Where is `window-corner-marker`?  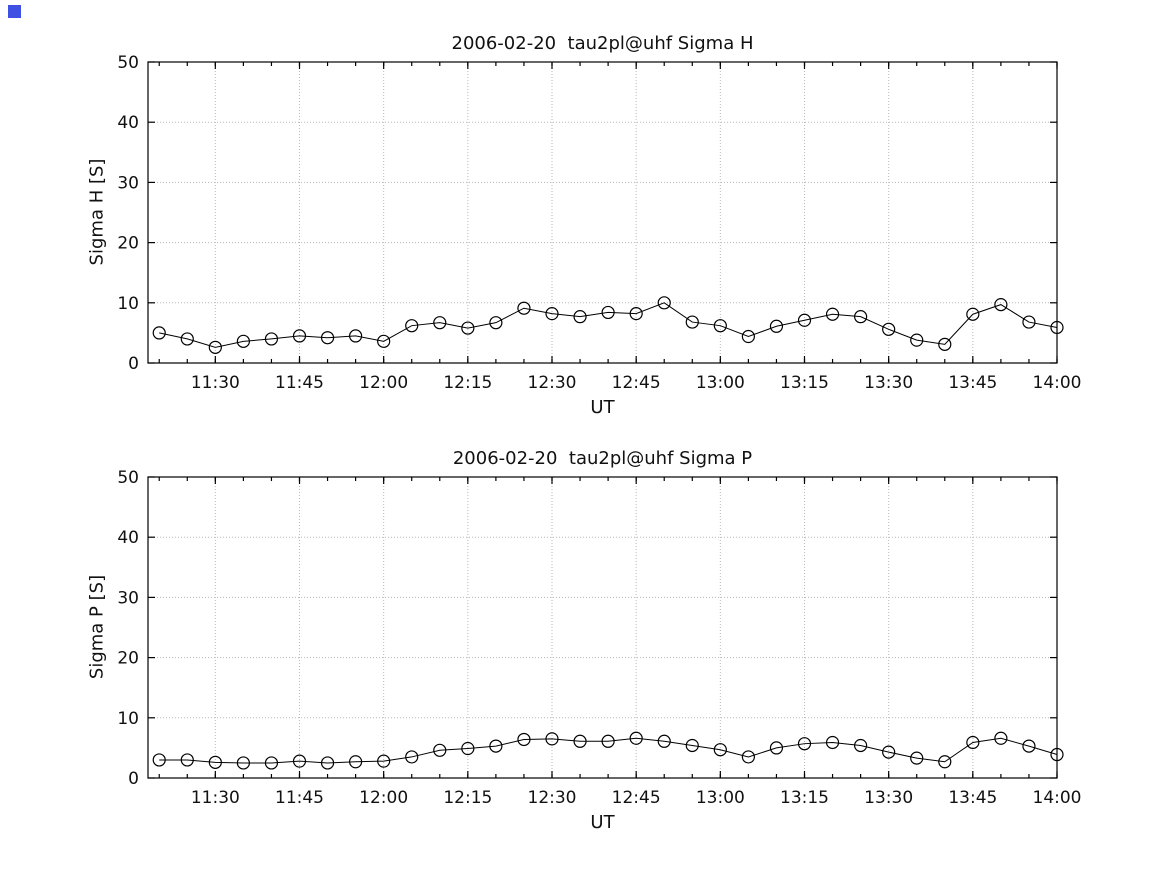 window-corner-marker is located at coordinates (14, 11).